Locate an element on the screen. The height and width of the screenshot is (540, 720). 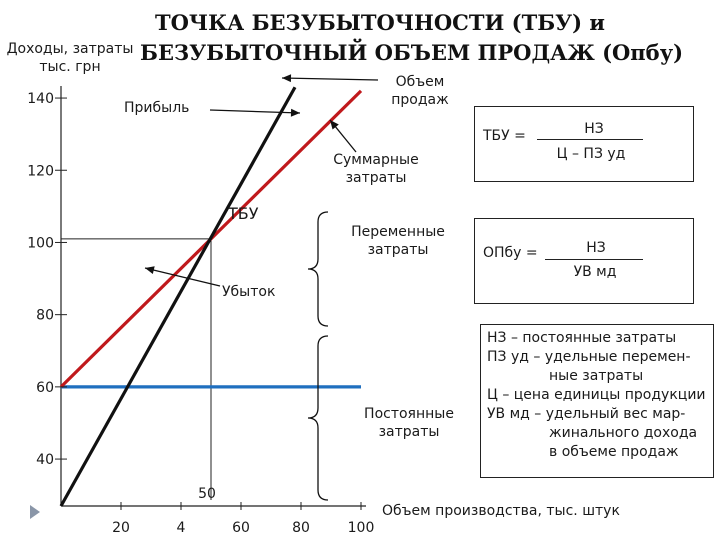
y-tick-label: 60 is located at coordinates (45, 388).